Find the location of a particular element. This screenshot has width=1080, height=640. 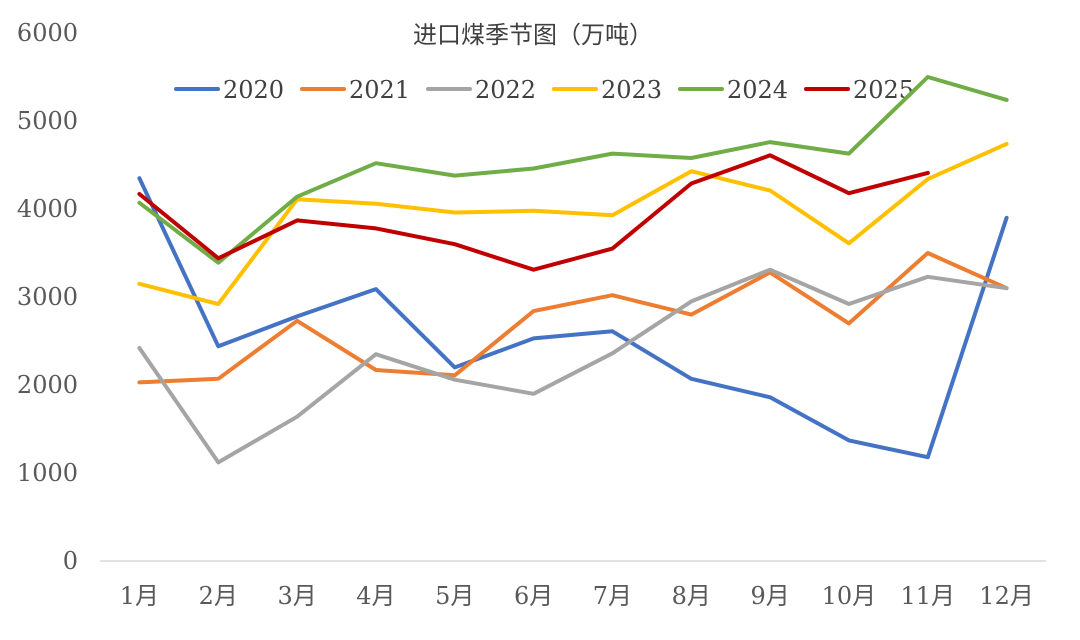

x-tick-label: 7月 is located at coordinates (612, 596).